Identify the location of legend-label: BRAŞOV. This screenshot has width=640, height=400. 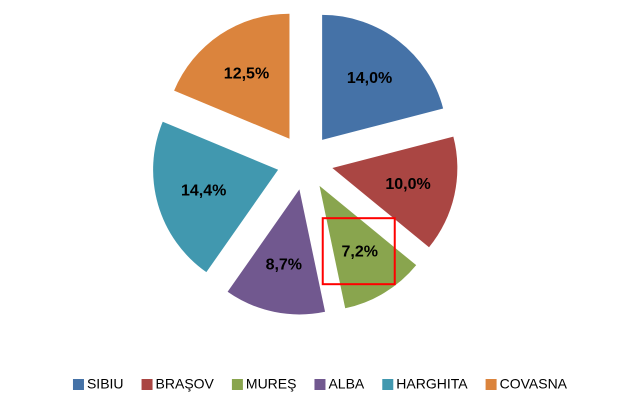
(185, 384).